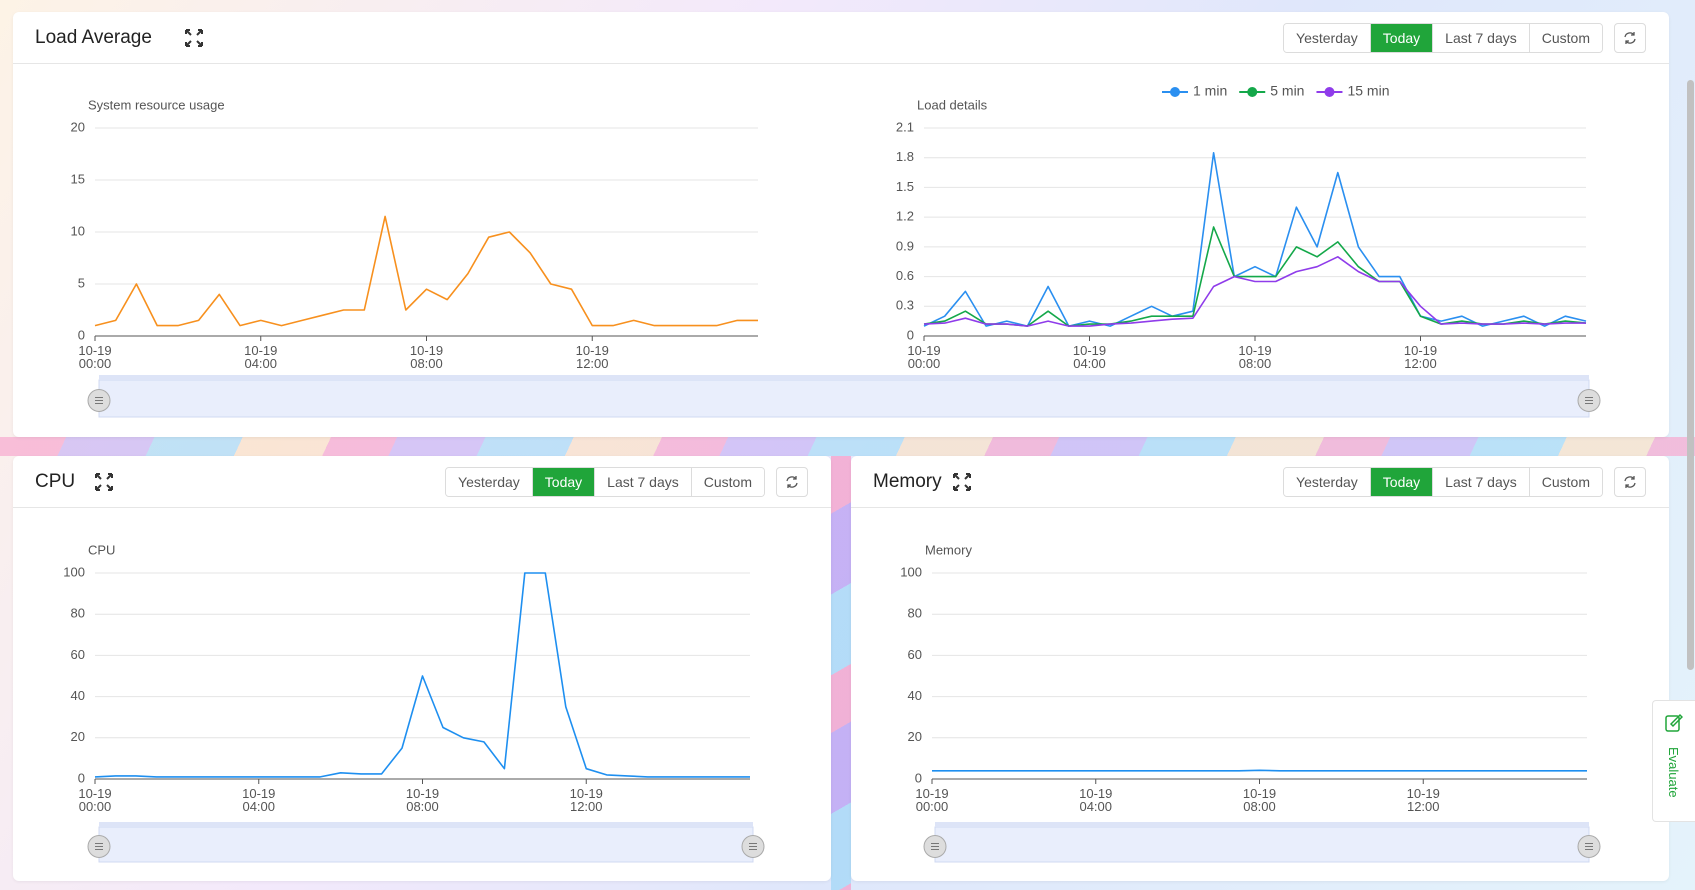 The height and width of the screenshot is (890, 1695). Describe the element at coordinates (1674, 722) in the screenshot. I see `evaluate-icon` at that location.